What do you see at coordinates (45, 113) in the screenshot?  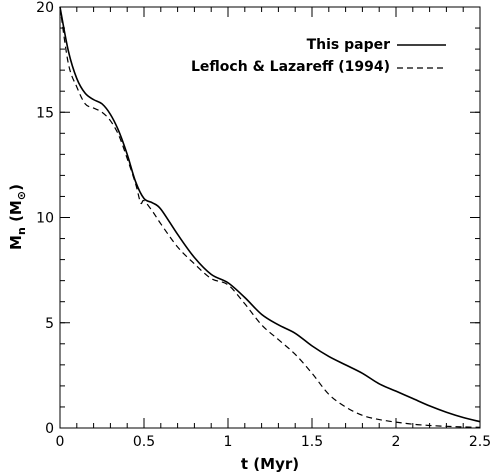 I see `y-tick-label: 15` at bounding box center [45, 113].